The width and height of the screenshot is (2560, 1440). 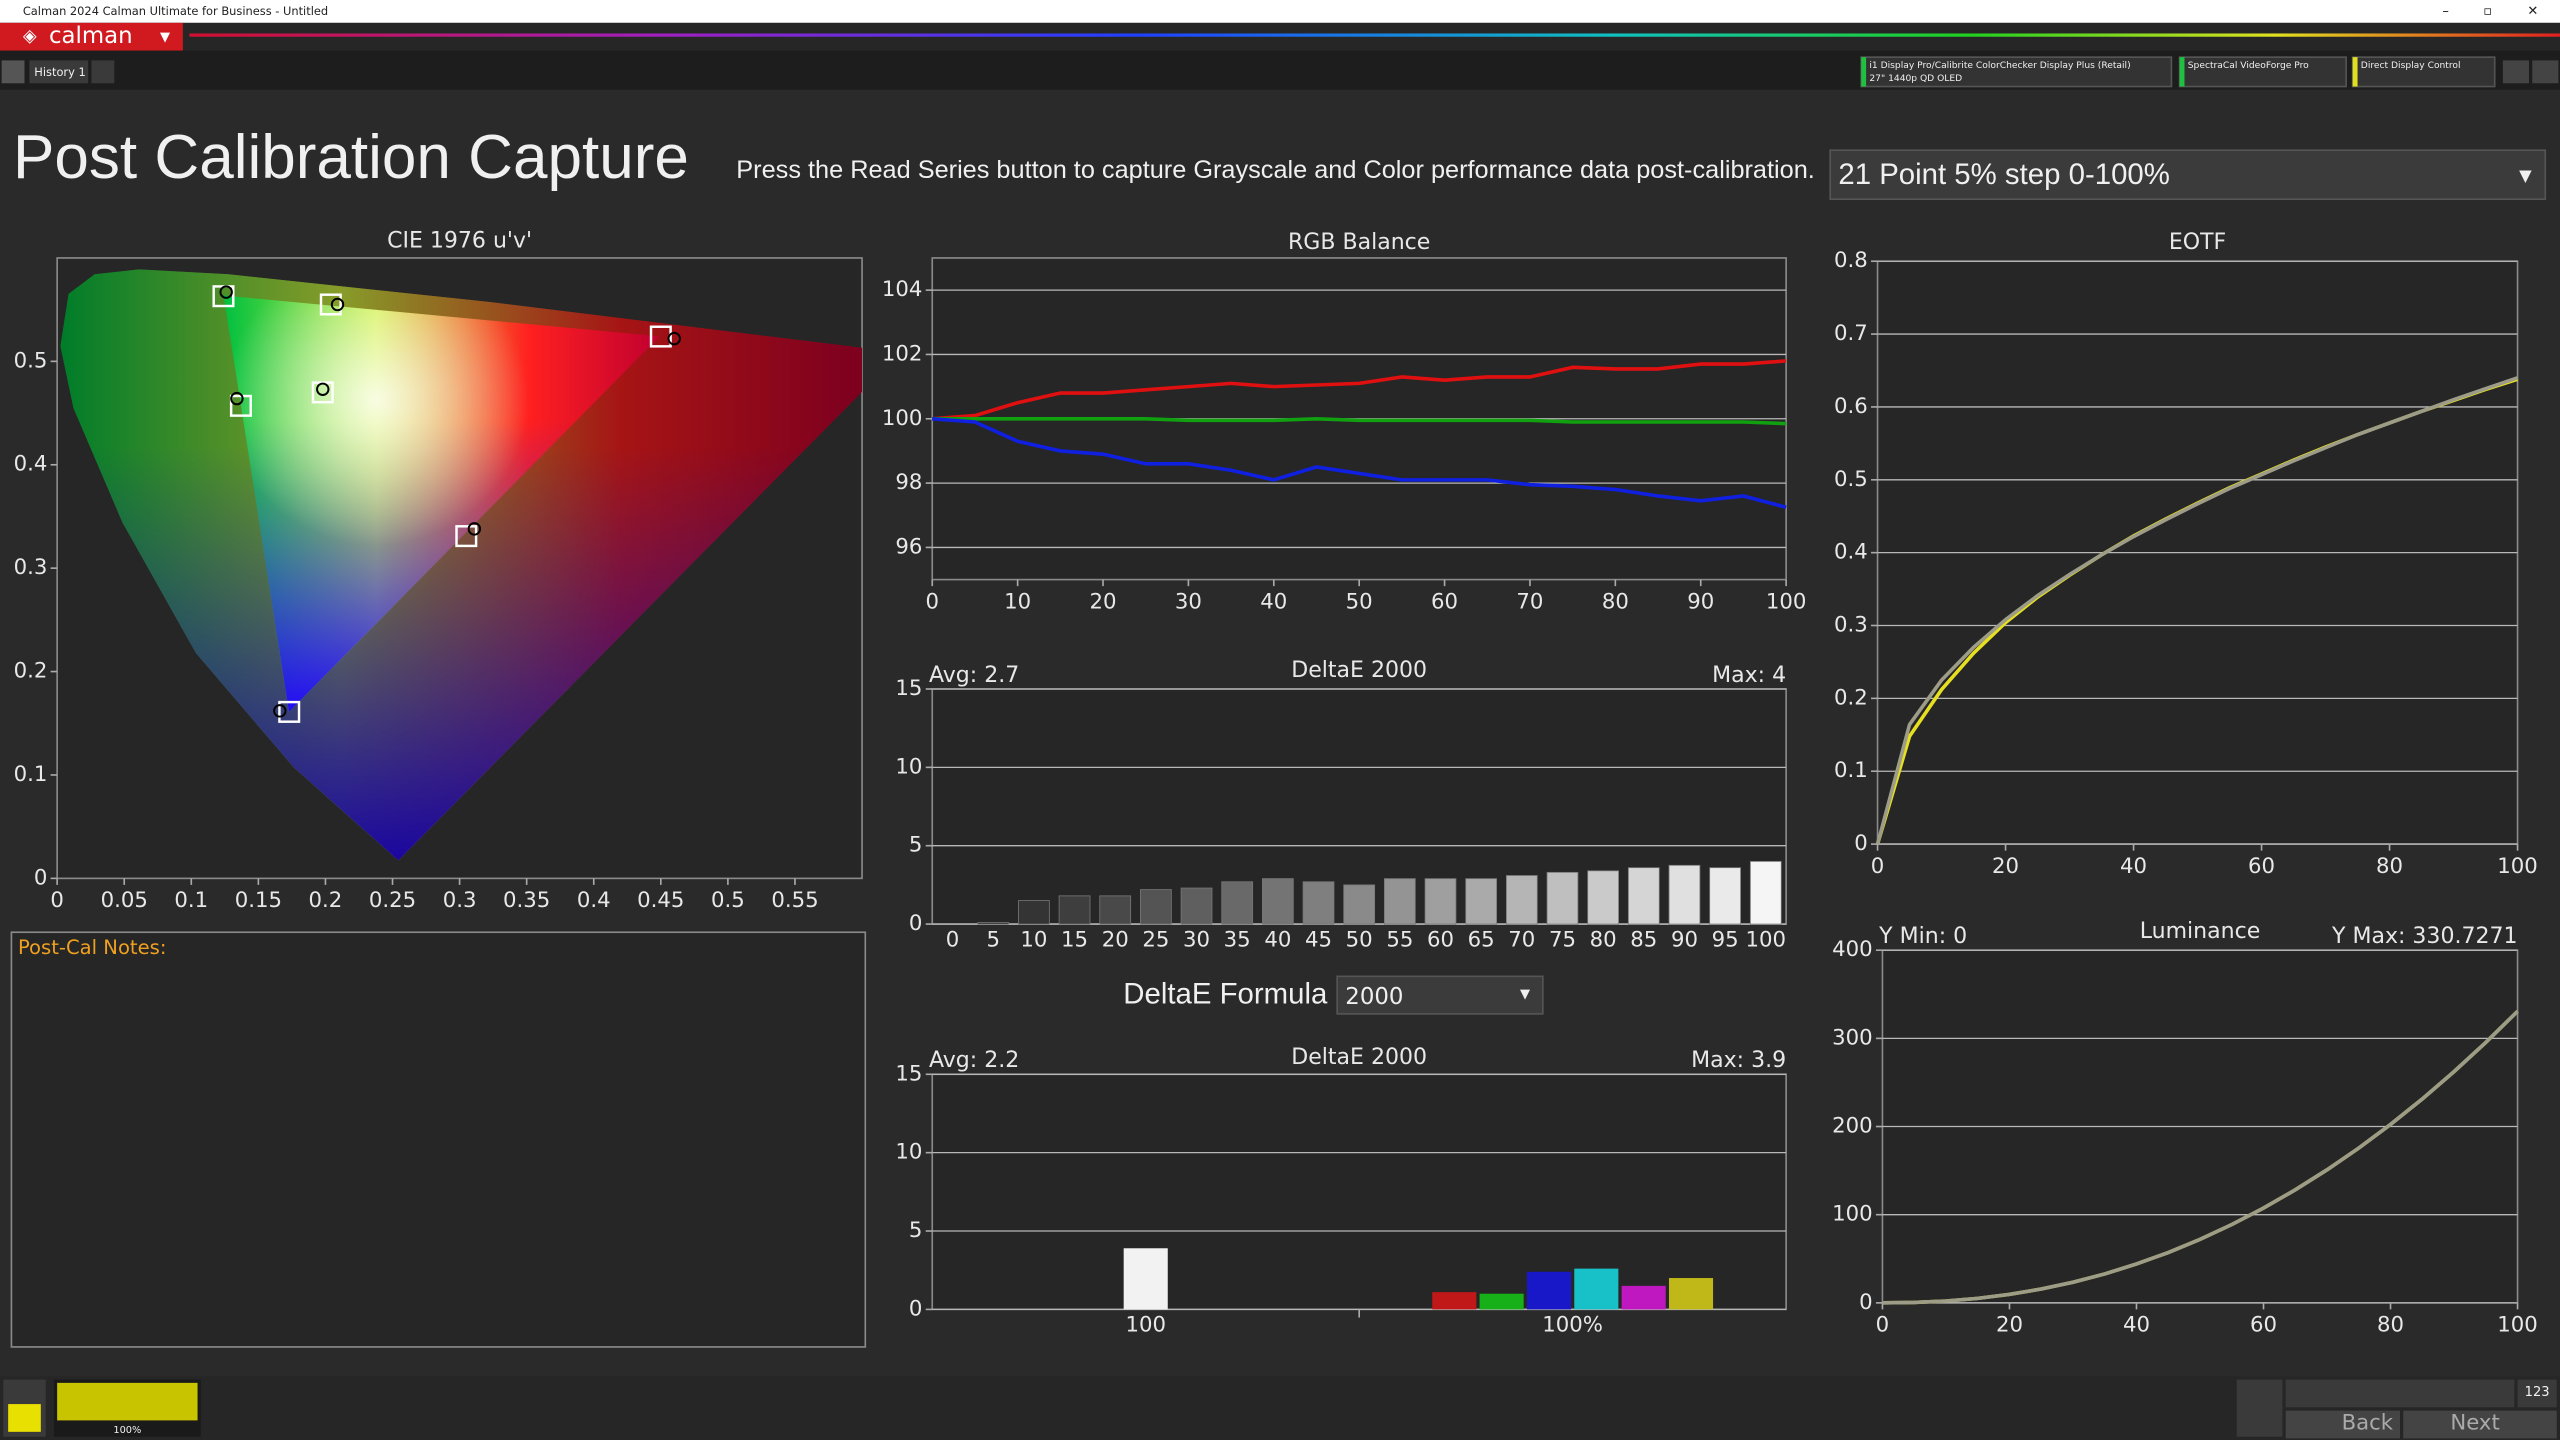 What do you see at coordinates (1280, 1408) in the screenshot?
I see `footer` at bounding box center [1280, 1408].